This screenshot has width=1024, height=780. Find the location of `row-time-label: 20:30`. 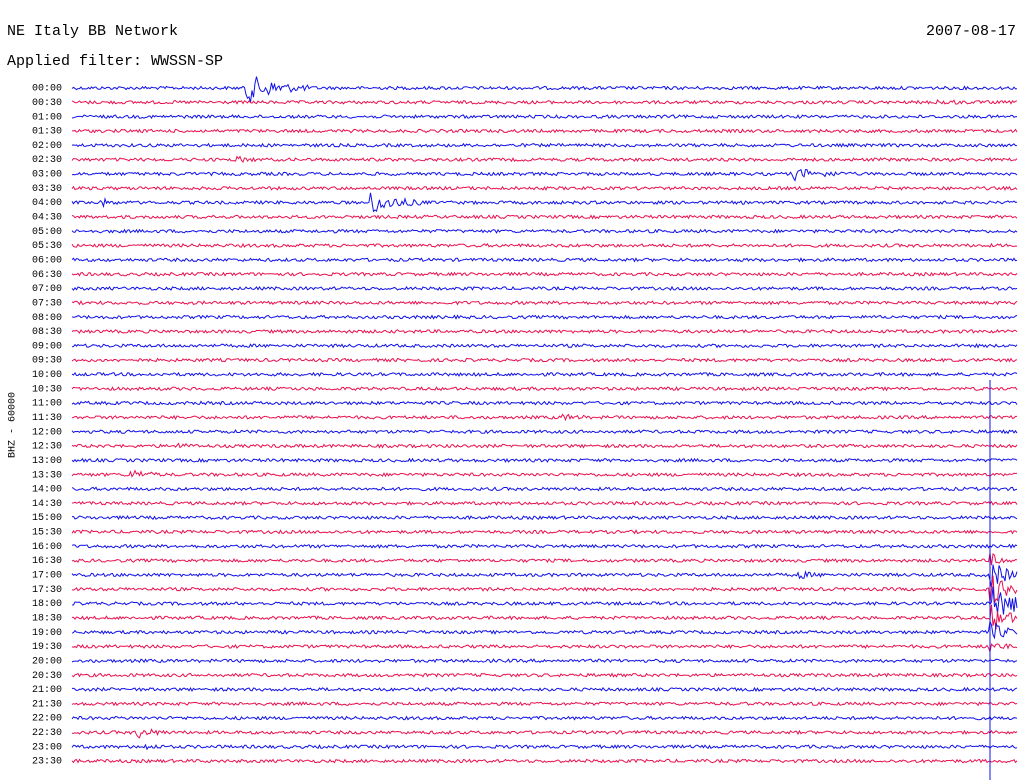

row-time-label: 20:30 is located at coordinates (47, 676).